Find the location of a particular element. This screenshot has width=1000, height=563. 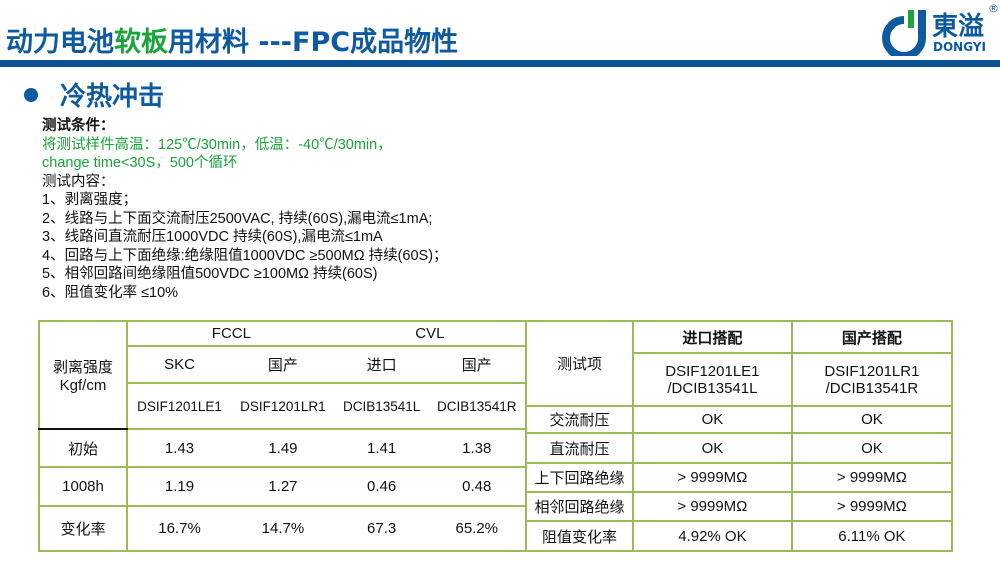

column-title: 国产搭配 is located at coordinates (872, 337).